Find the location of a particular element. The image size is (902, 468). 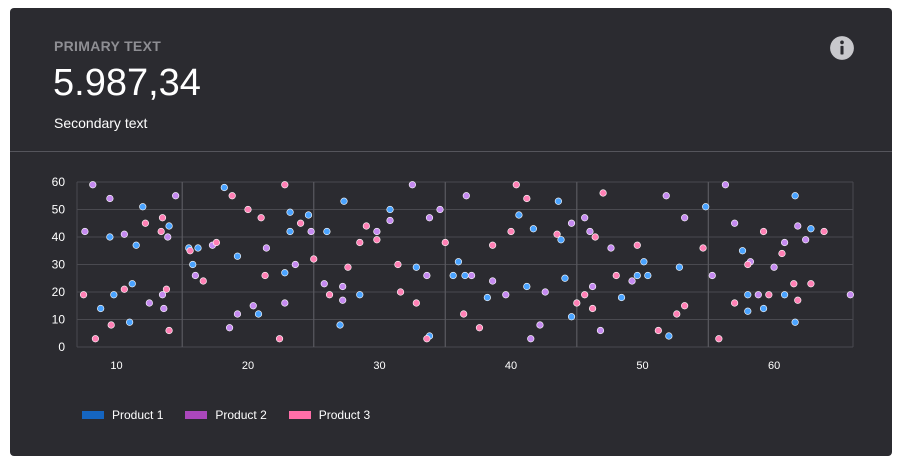

y-tick-label: 10 is located at coordinates (59, 320).